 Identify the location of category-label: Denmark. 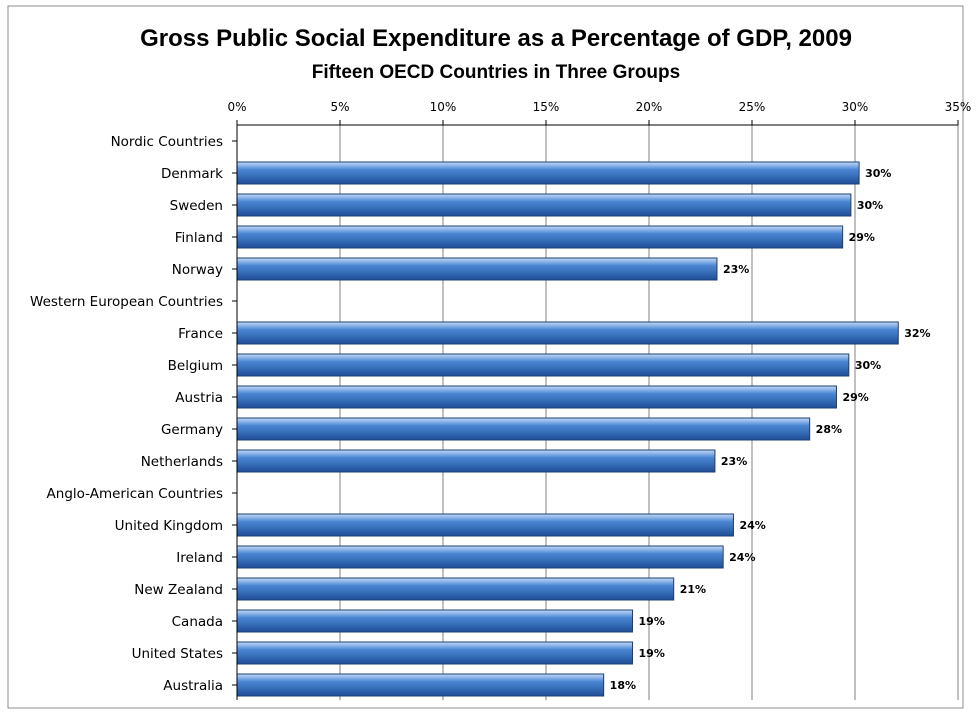
(192, 174).